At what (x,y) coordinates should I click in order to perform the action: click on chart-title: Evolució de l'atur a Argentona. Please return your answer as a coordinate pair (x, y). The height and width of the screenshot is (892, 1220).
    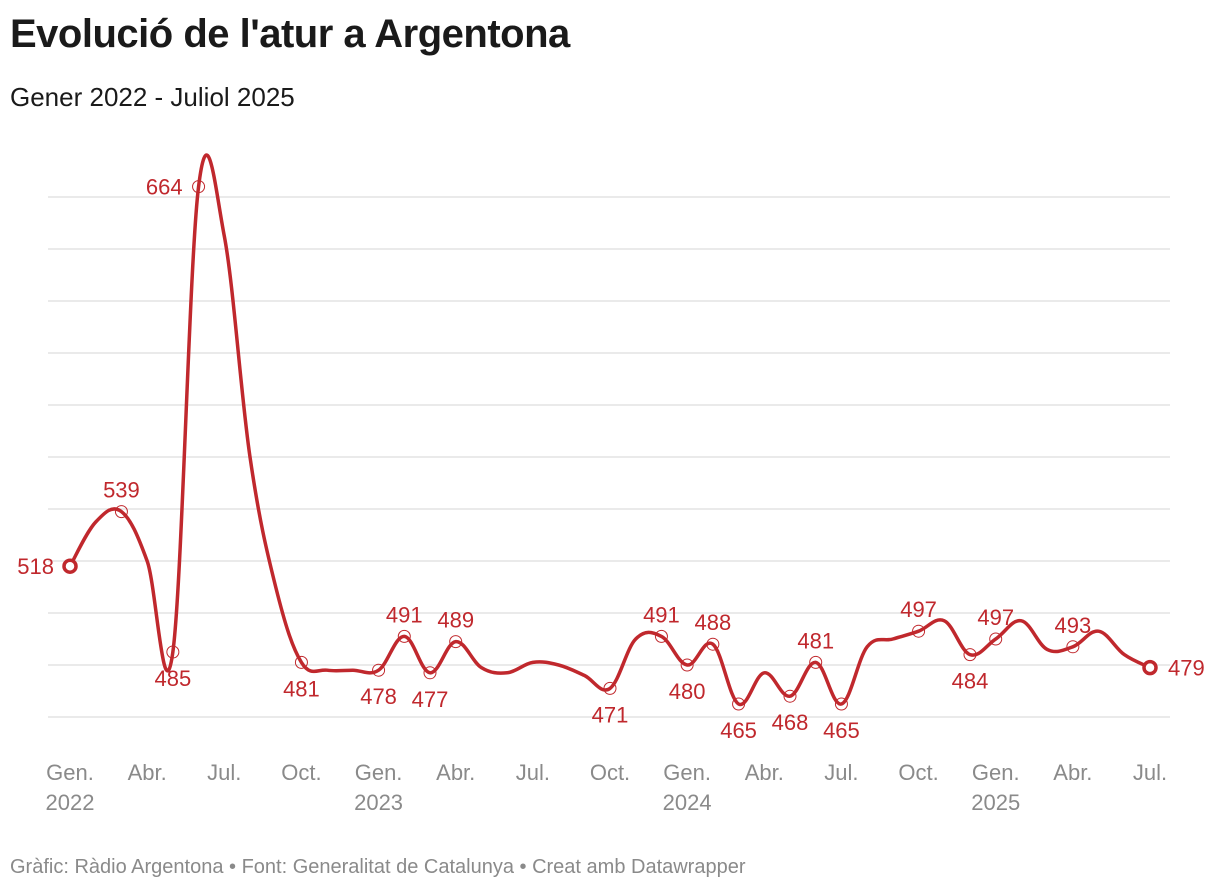
    Looking at the image, I should click on (290, 34).